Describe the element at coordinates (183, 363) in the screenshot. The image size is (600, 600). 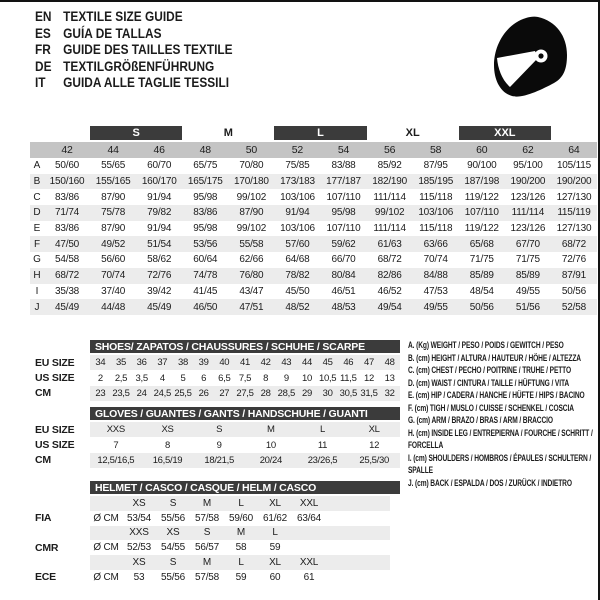
I see `value-cell: 38` at that location.